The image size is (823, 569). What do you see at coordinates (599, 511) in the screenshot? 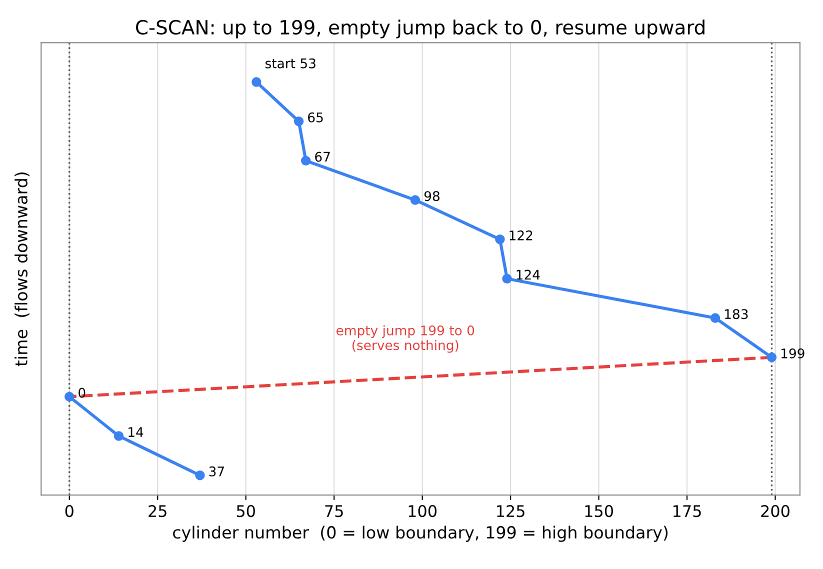
I see `x-tick-label: 150` at bounding box center [599, 511].